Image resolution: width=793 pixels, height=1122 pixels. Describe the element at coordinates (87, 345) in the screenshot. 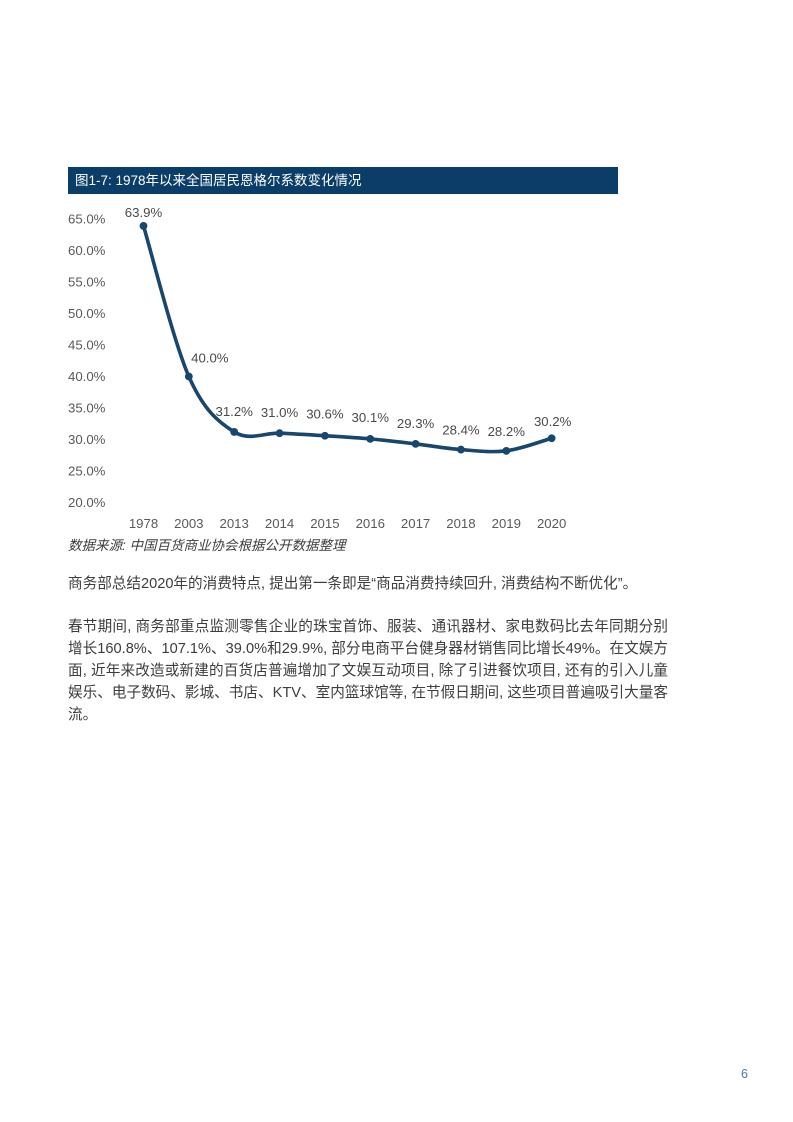

I see `y-axis-tick-label: 45.0%` at that location.